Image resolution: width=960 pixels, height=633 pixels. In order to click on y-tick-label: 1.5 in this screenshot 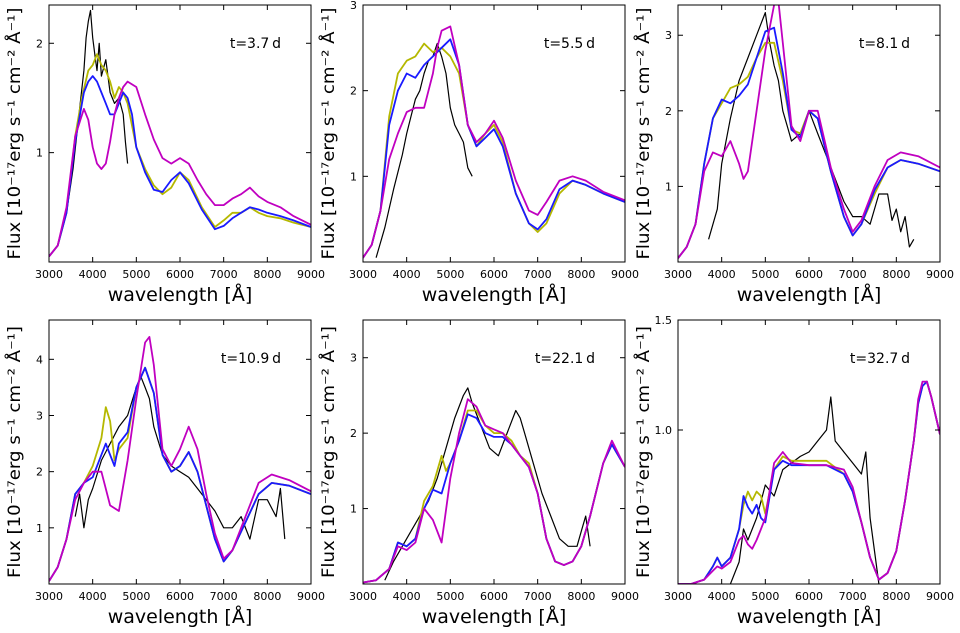, I will do `click(664, 320)`.